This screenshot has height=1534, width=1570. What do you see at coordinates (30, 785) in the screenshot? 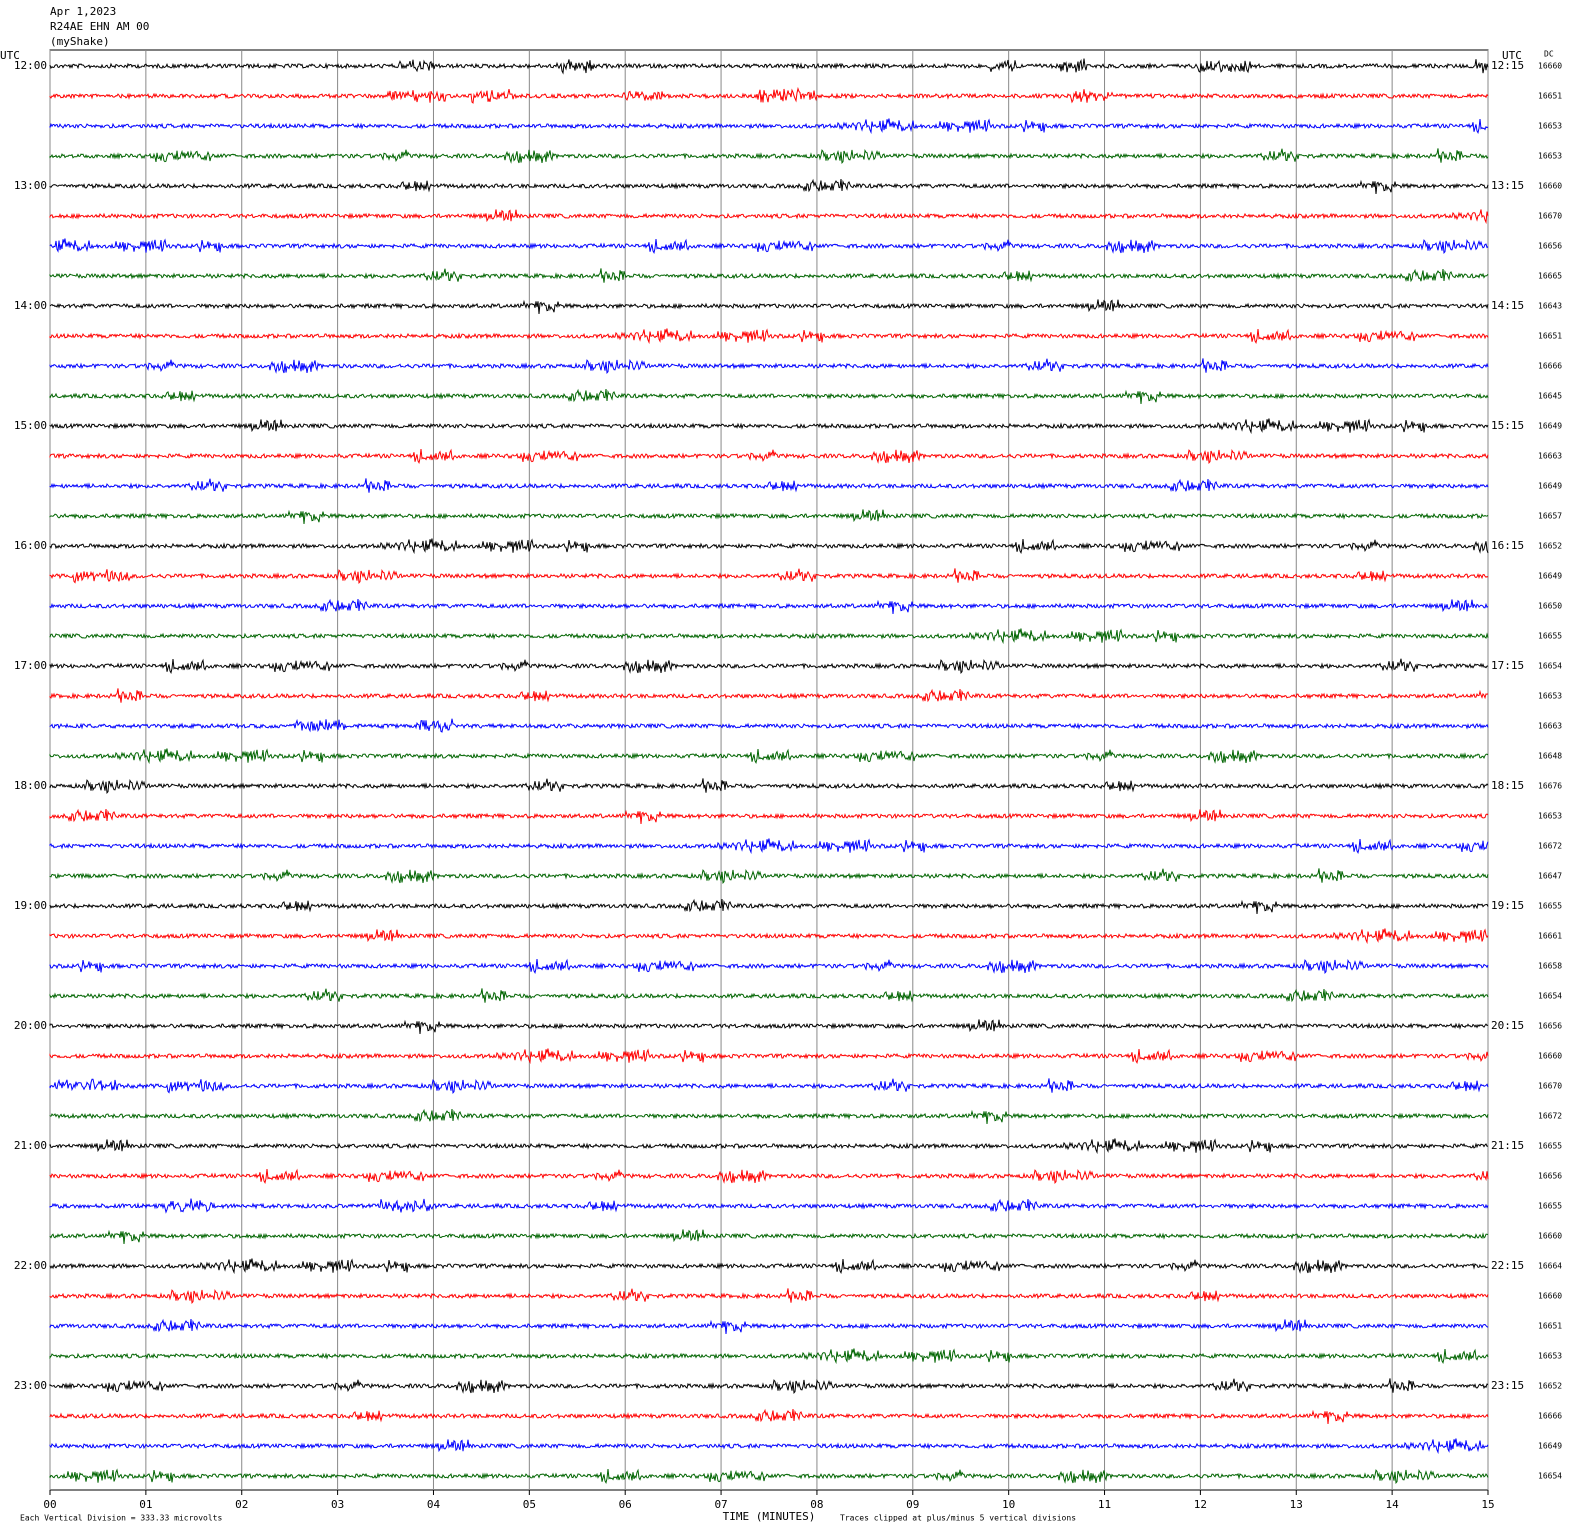
I see `left-time-label: 18:00` at bounding box center [30, 785].